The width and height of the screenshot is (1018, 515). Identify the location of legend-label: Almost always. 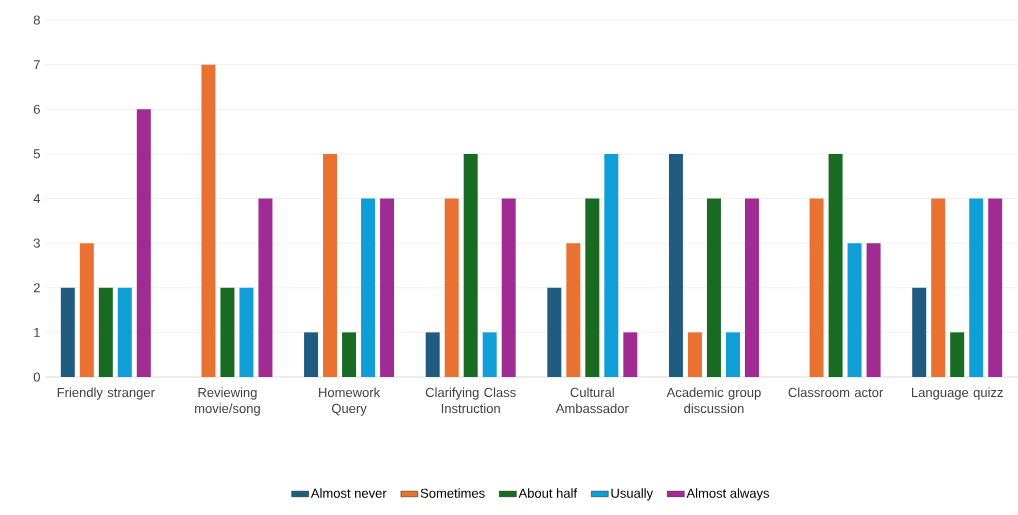
(728, 494).